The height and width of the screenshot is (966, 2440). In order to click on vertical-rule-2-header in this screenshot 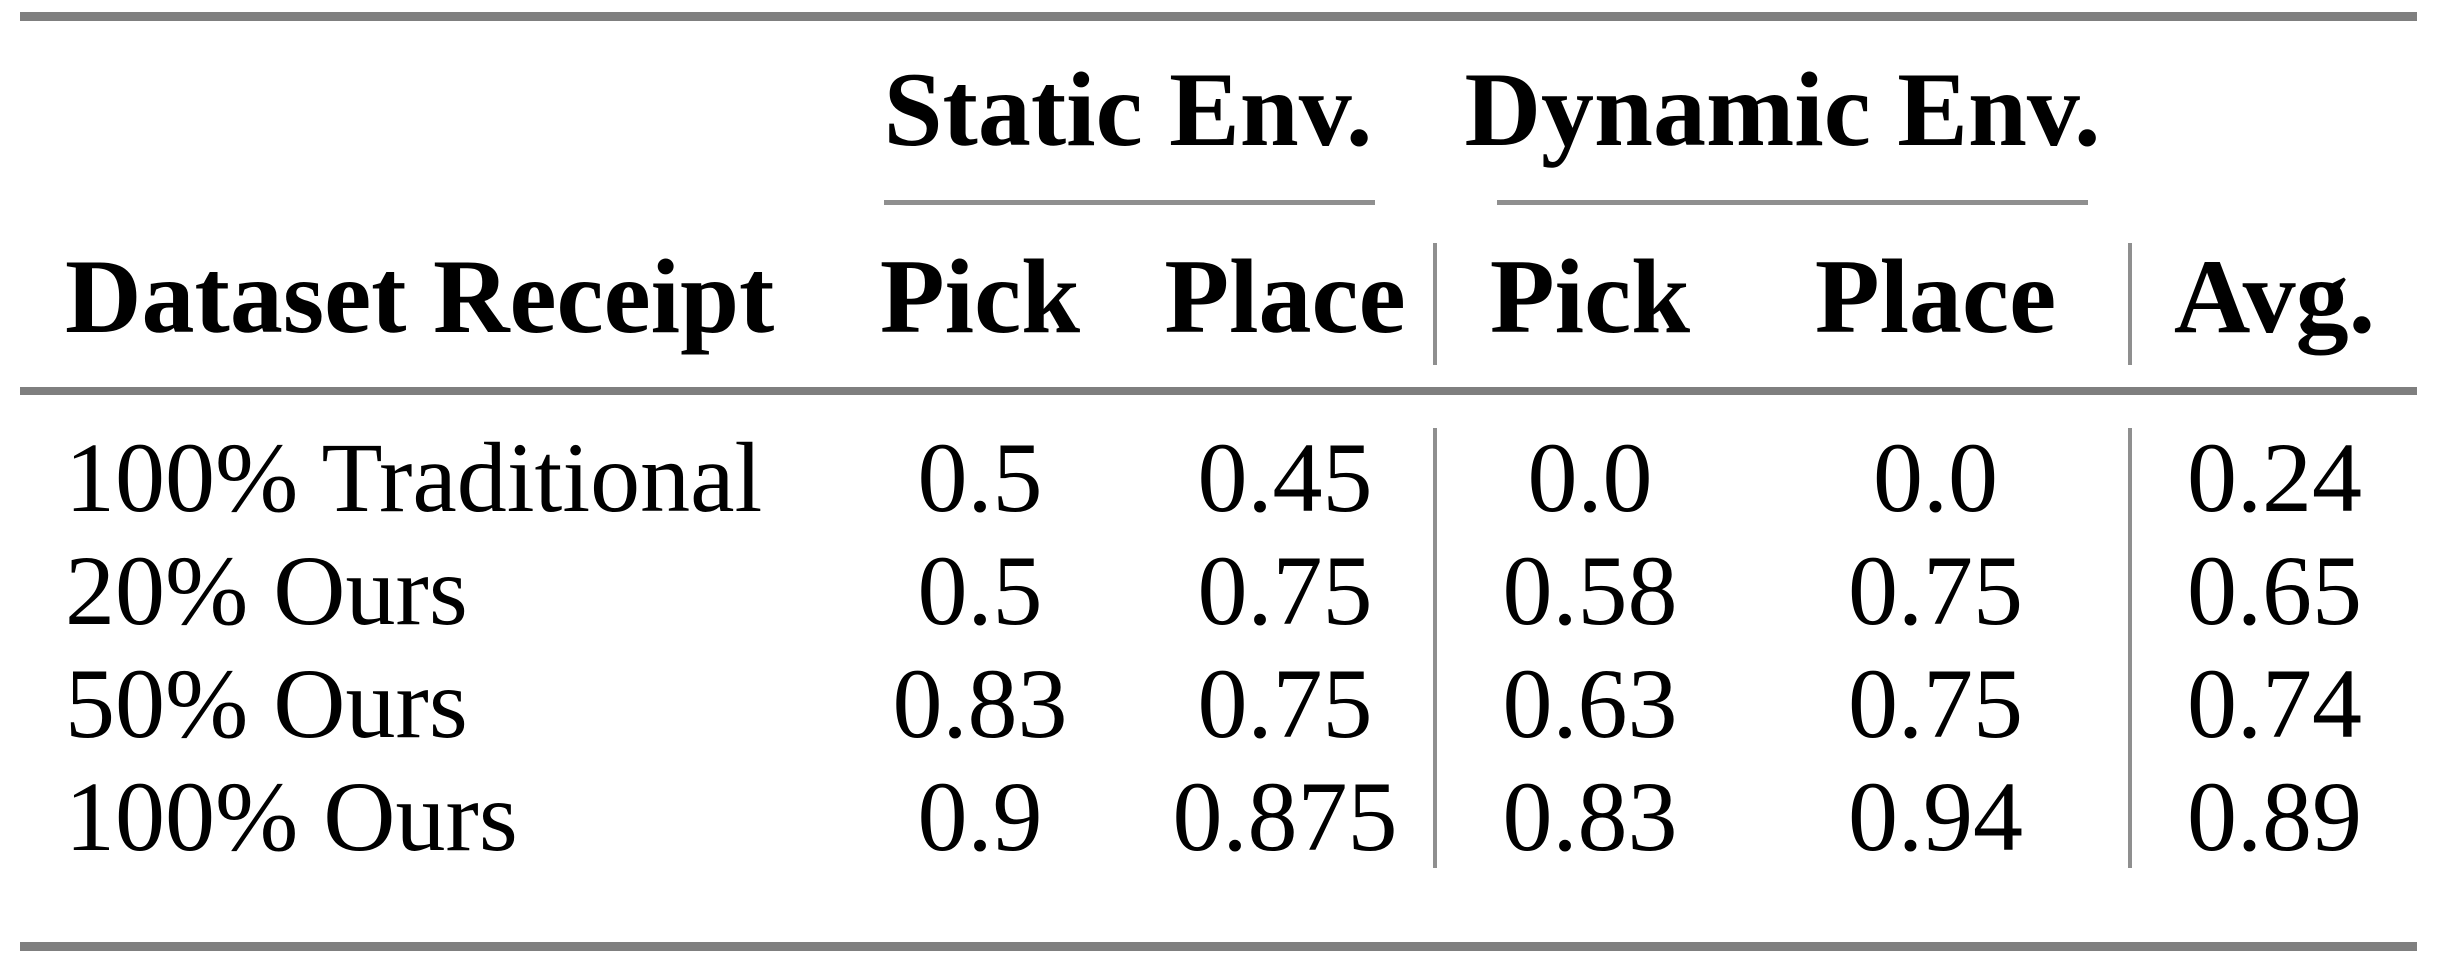, I will do `click(2130, 304)`.